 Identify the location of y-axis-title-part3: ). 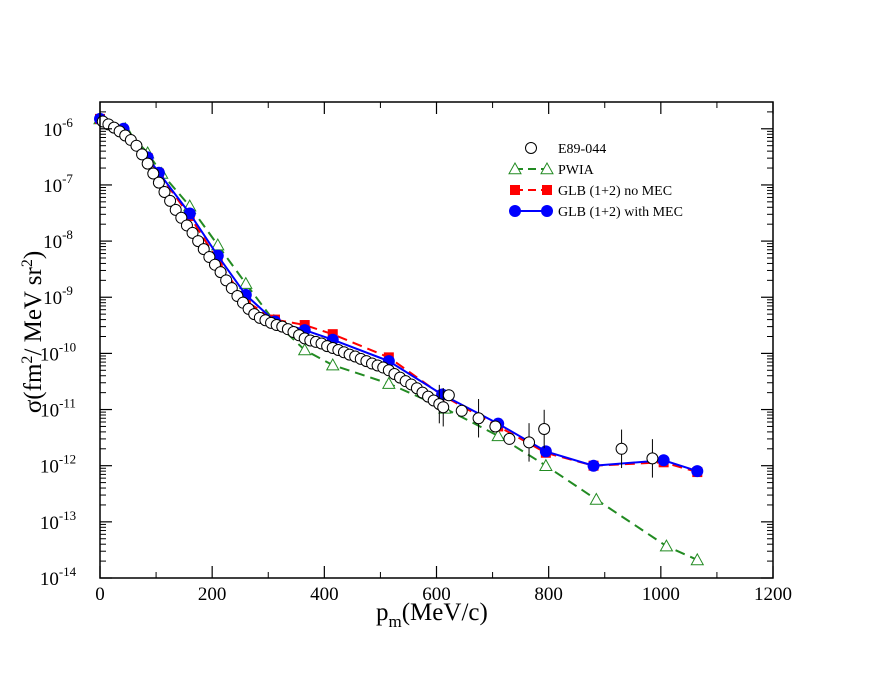
(33, 255).